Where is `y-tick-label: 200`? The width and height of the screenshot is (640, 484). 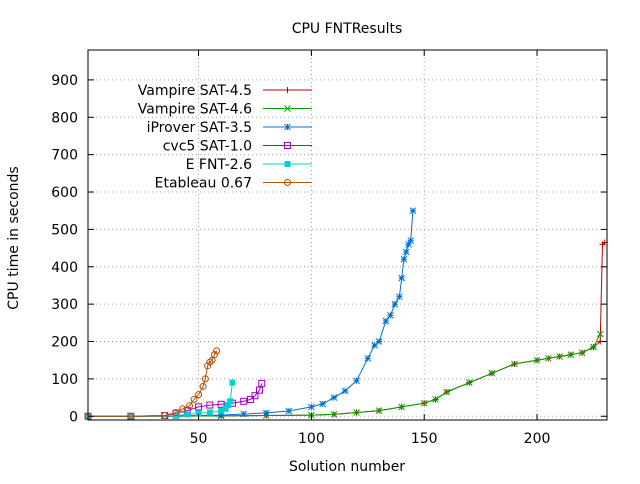 y-tick-label: 200 is located at coordinates (64, 343).